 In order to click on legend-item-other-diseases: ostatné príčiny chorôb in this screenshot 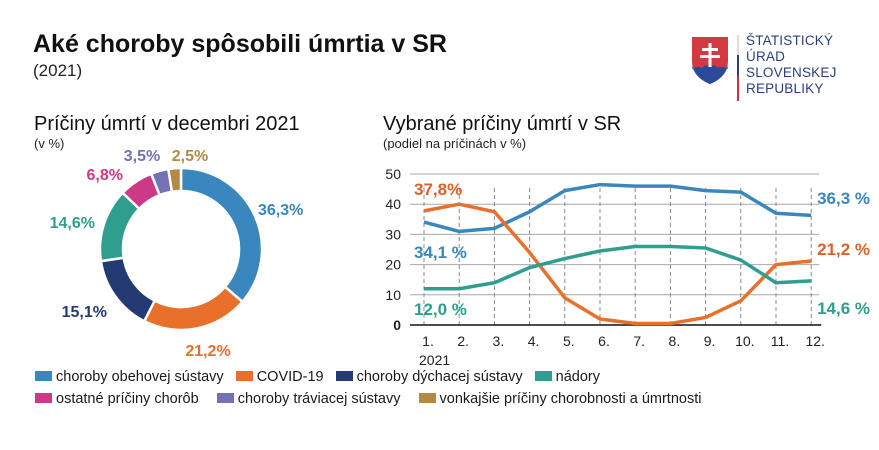, I will do `click(117, 399)`.